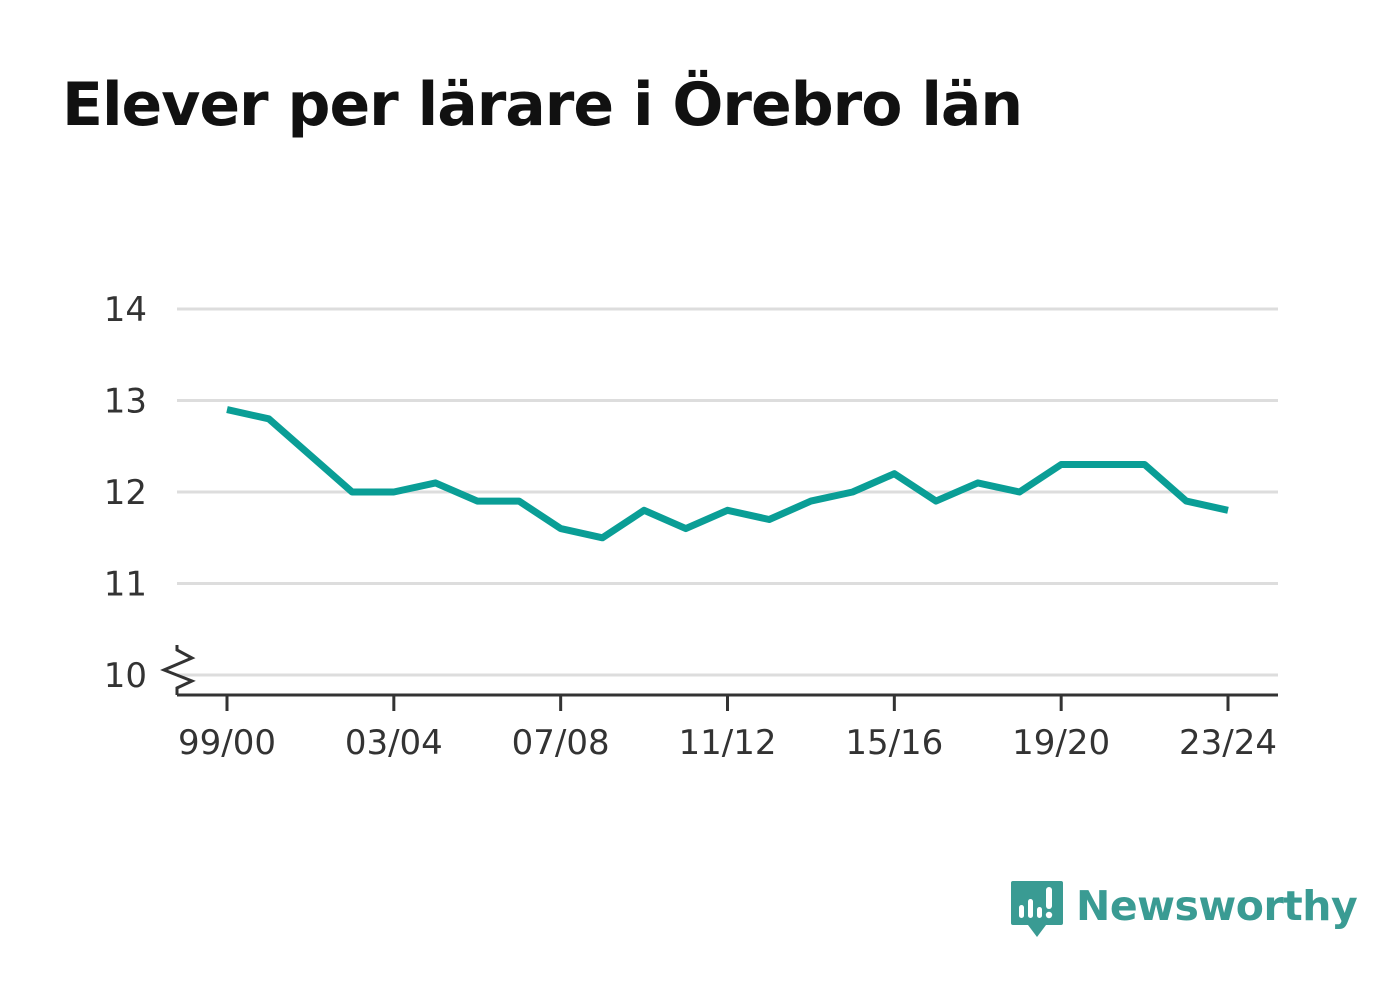  What do you see at coordinates (894, 743) in the screenshot?
I see `x-tick-label-15-16: 15/16` at bounding box center [894, 743].